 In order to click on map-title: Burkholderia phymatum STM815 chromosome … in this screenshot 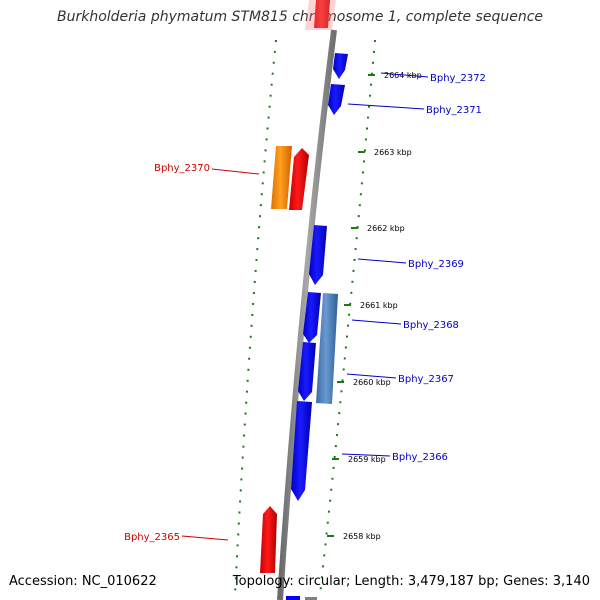, I will do `click(299, 17)`.